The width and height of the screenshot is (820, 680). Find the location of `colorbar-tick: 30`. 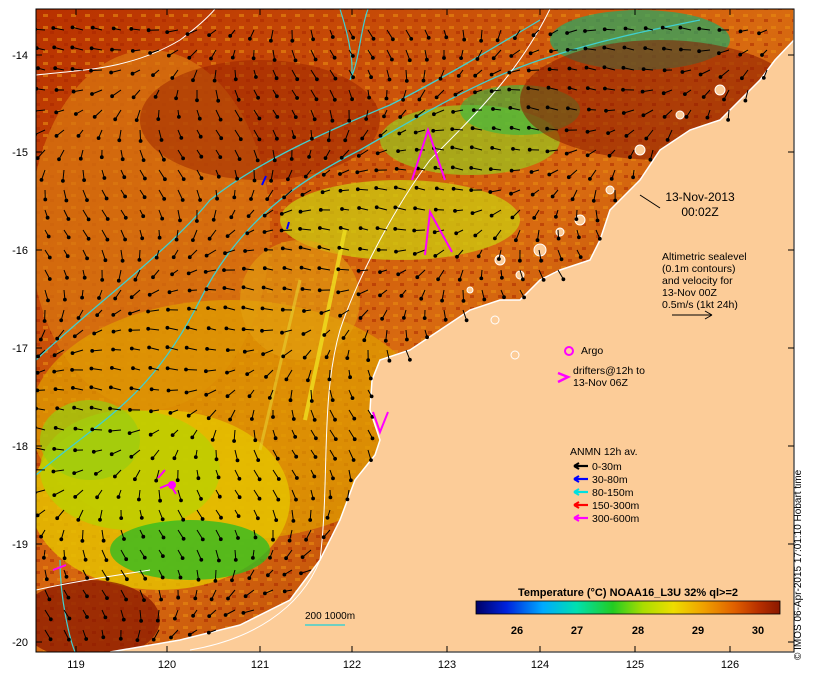

colorbar-tick: 30 is located at coordinates (758, 631).